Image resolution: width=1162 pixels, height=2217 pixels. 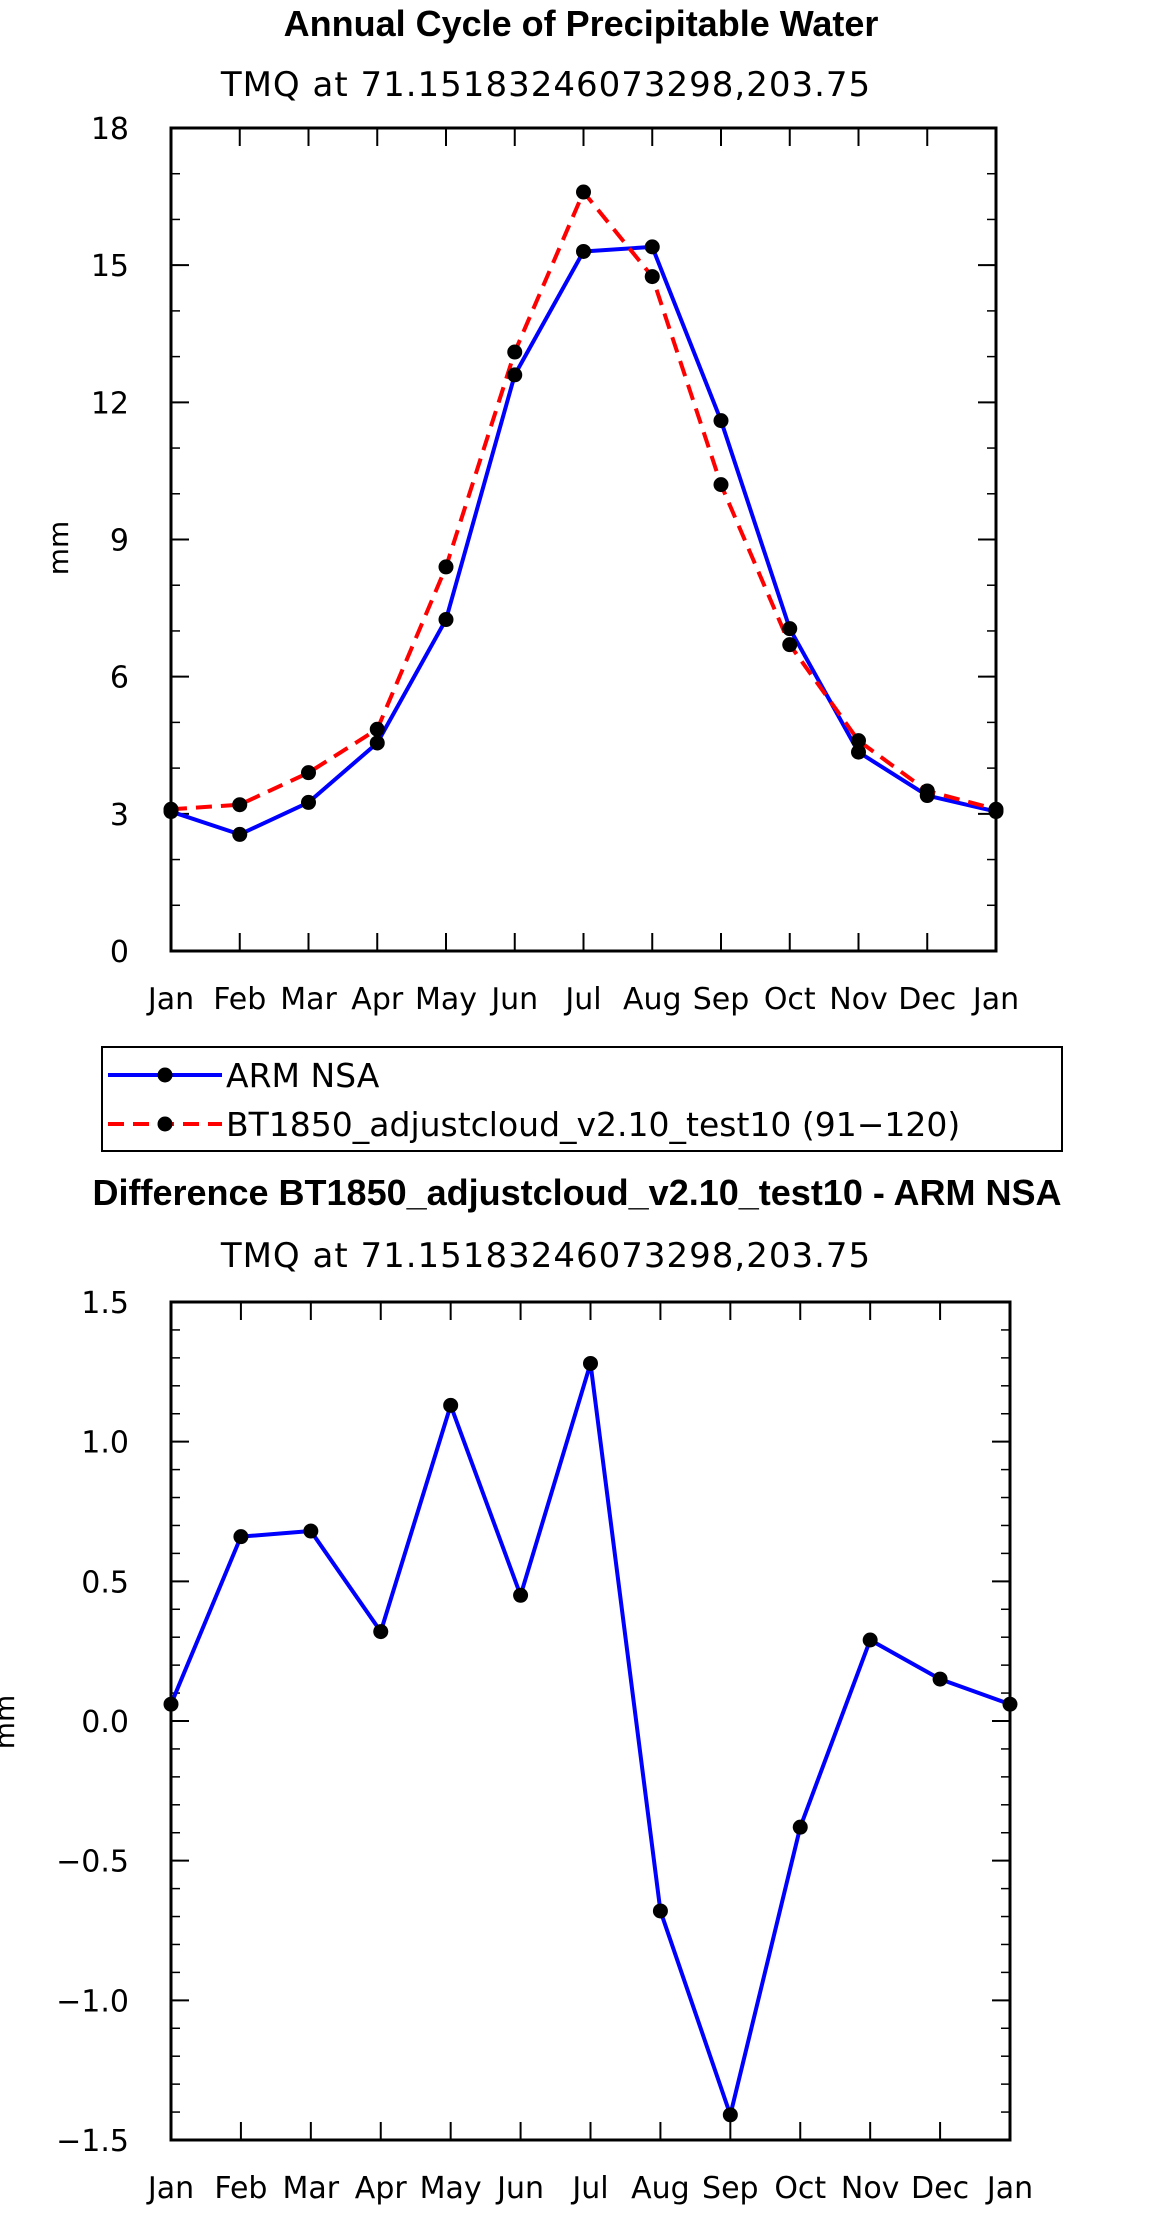 I want to click on chart2-xtick-label: Dec, so click(x=940, y=2188).